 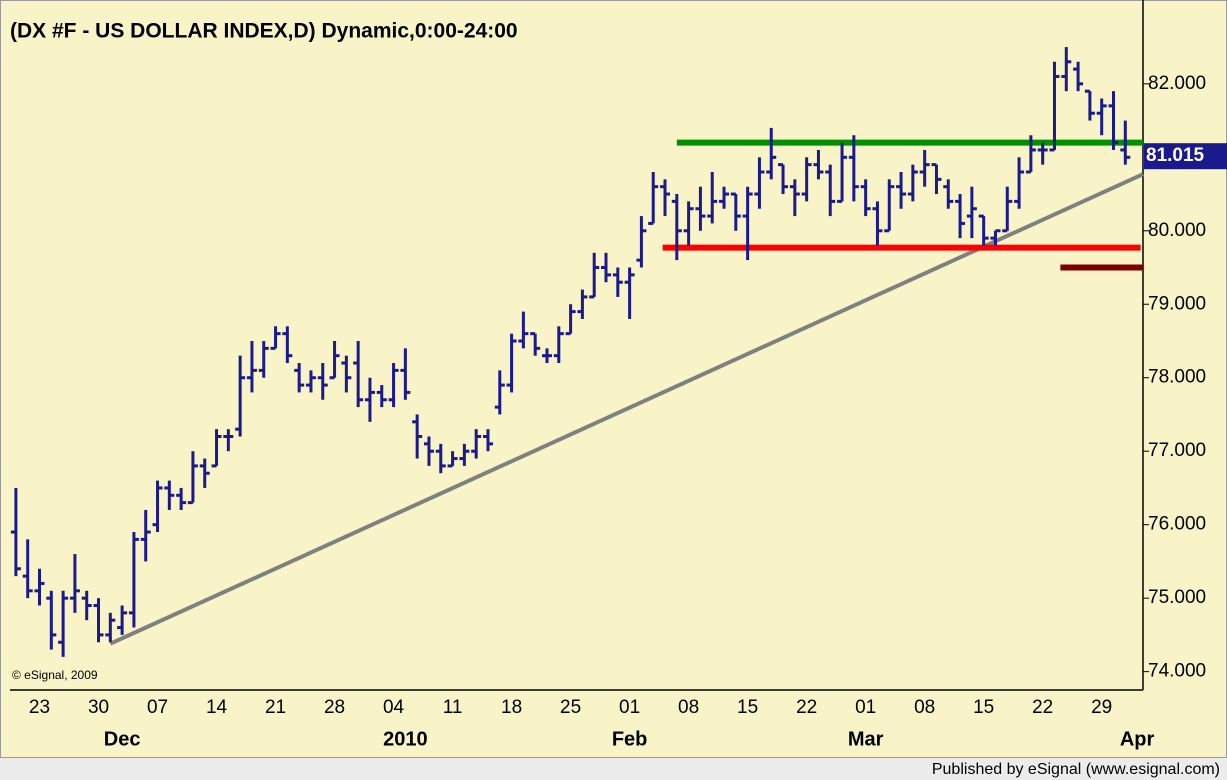 What do you see at coordinates (122, 739) in the screenshot?
I see `x-month-label: Dec` at bounding box center [122, 739].